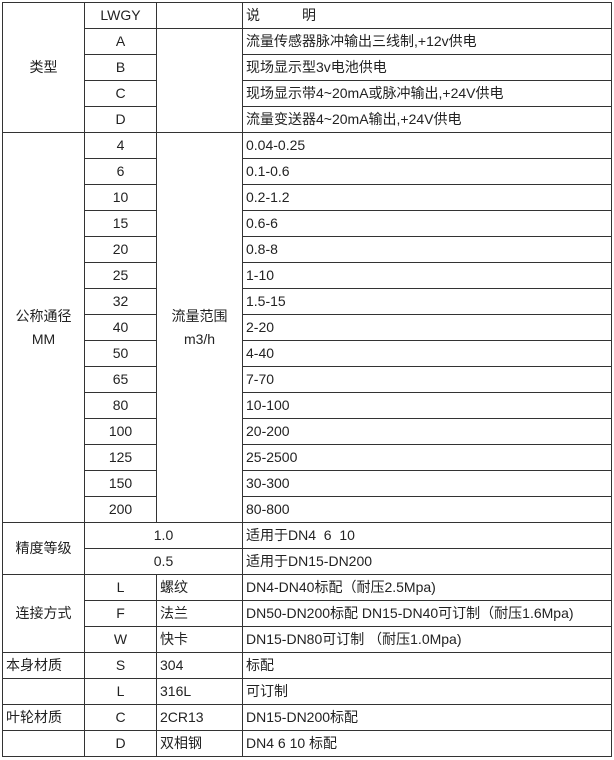  What do you see at coordinates (427, 535) in the screenshot?
I see `accuracy-desc: 适用于DN4 6 10` at bounding box center [427, 535].